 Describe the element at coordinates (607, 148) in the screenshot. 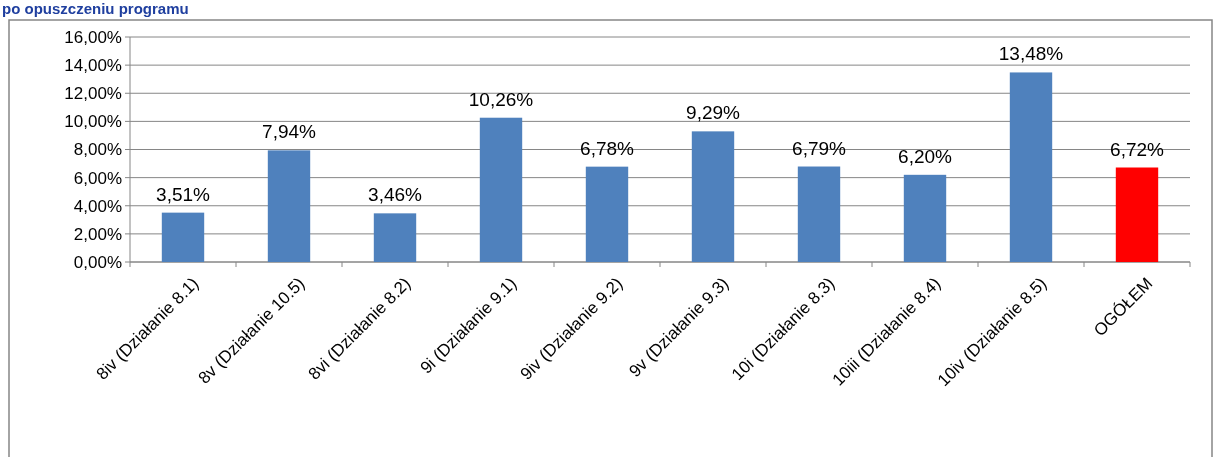

I see `data-label: 6,78%` at that location.